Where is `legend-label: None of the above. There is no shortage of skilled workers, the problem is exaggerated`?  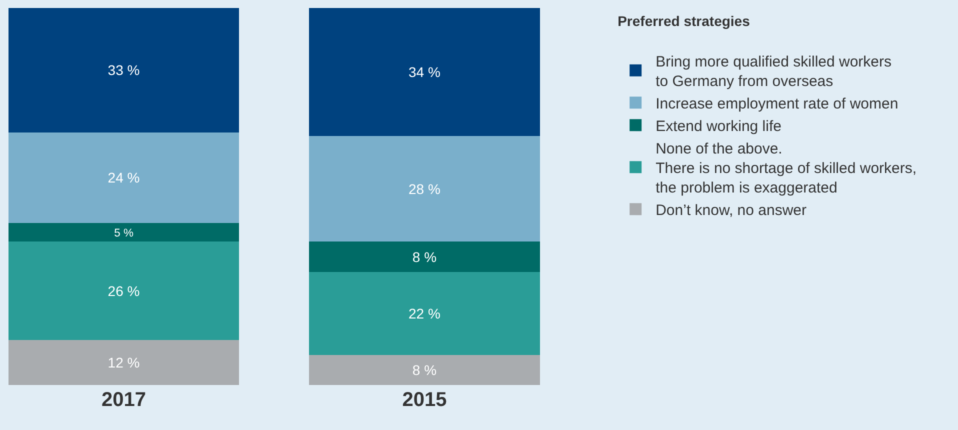
legend-label: None of the above. There is no shortage of skilled workers, the problem is exaggerated is located at coordinates (786, 168).